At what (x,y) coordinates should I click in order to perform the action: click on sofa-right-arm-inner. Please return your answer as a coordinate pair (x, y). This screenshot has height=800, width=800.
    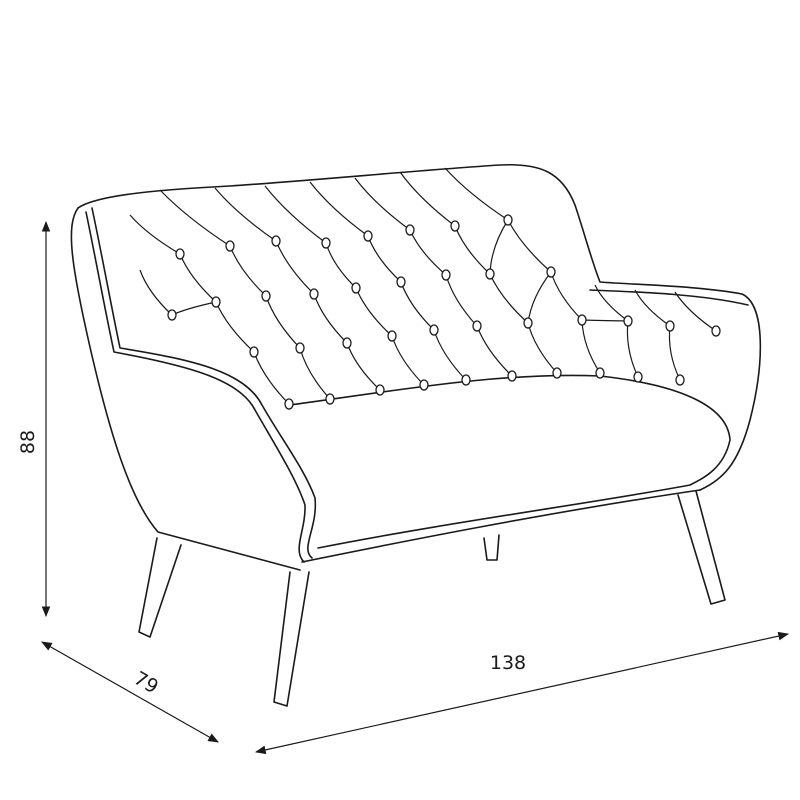
    Looking at the image, I should click on (669, 297).